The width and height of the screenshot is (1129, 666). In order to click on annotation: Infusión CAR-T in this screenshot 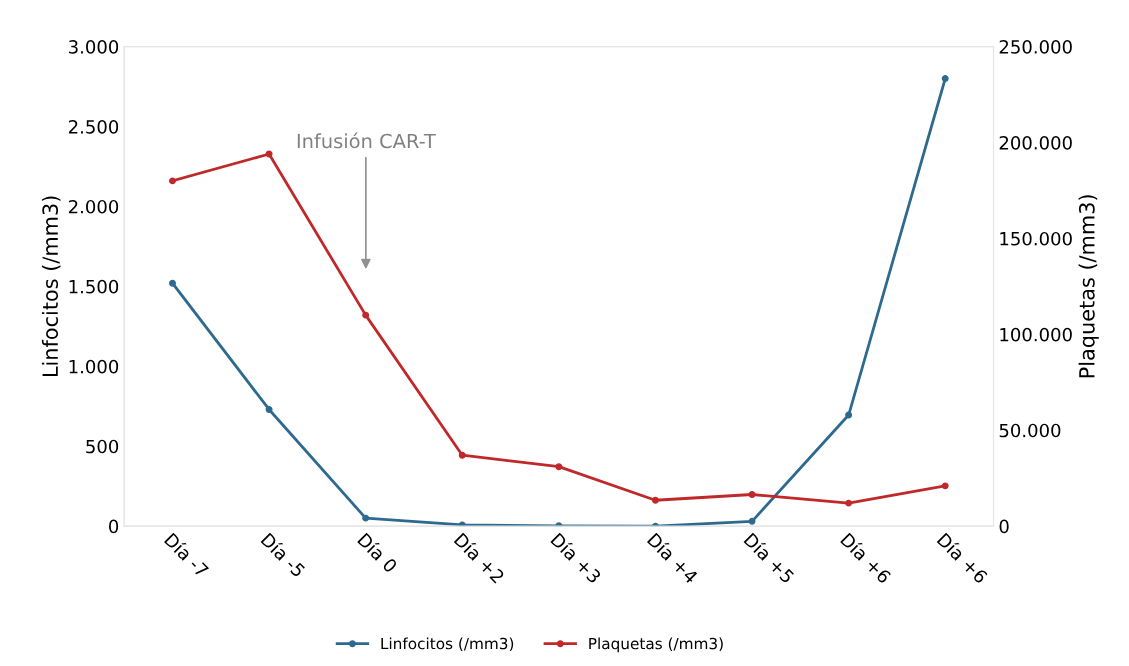, I will do `click(366, 140)`.